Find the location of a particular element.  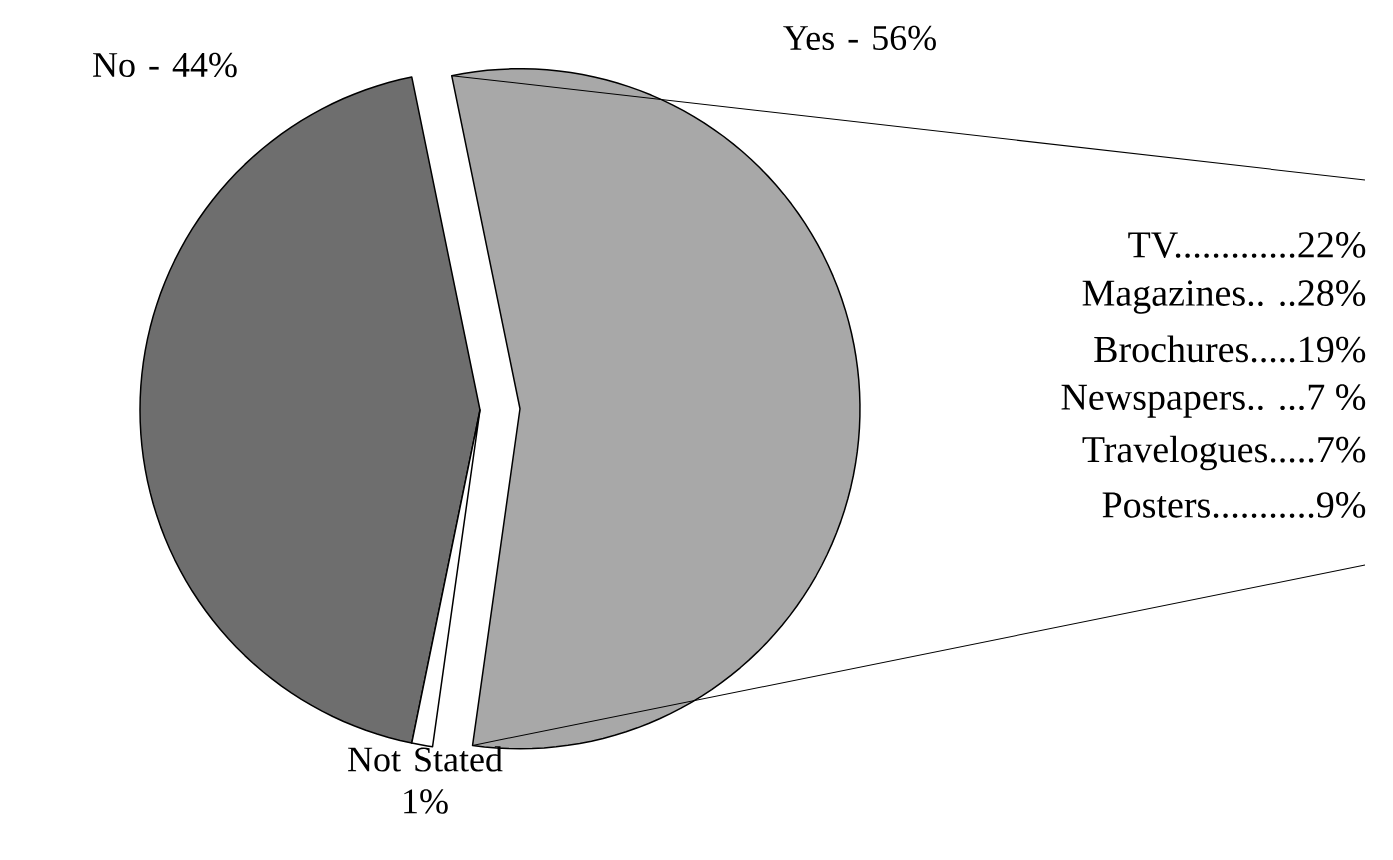

text: Newspapers.. ...7 % is located at coordinates (1213, 401).